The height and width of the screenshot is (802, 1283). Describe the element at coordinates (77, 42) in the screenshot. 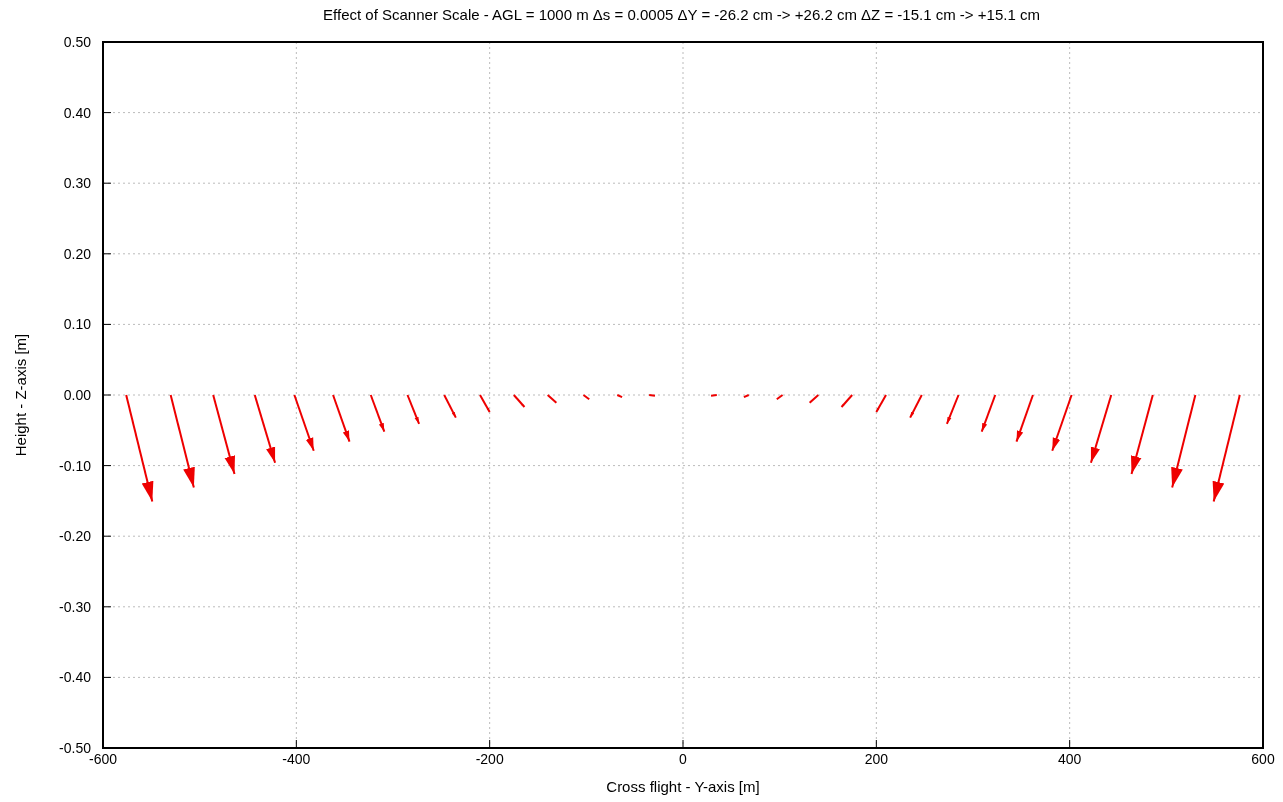

I see `y-tick-label: 0.50` at that location.